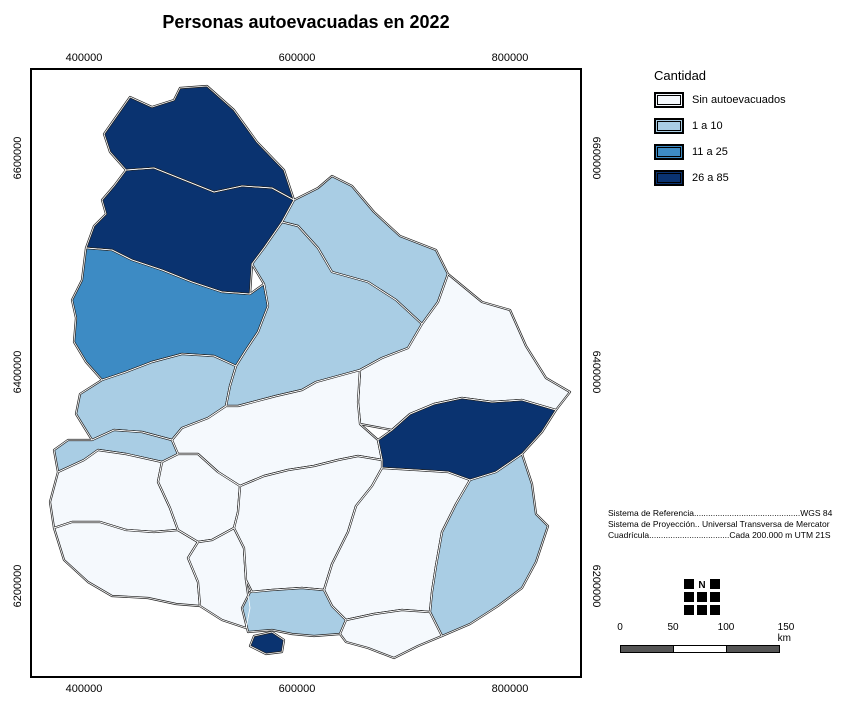 This screenshot has width=856, height=714. What do you see at coordinates (739, 100) in the screenshot?
I see `legend-label-none: Sin autoevacuados` at bounding box center [739, 100].